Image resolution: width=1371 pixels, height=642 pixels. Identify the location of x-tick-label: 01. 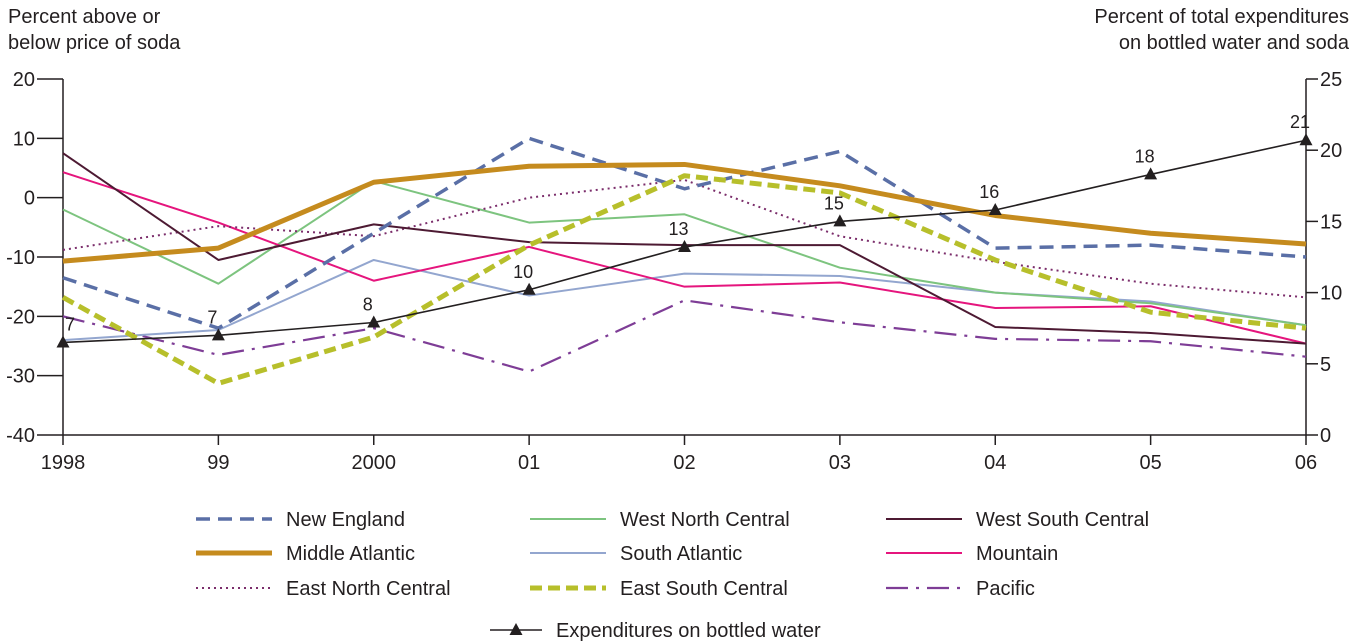
(529, 463).